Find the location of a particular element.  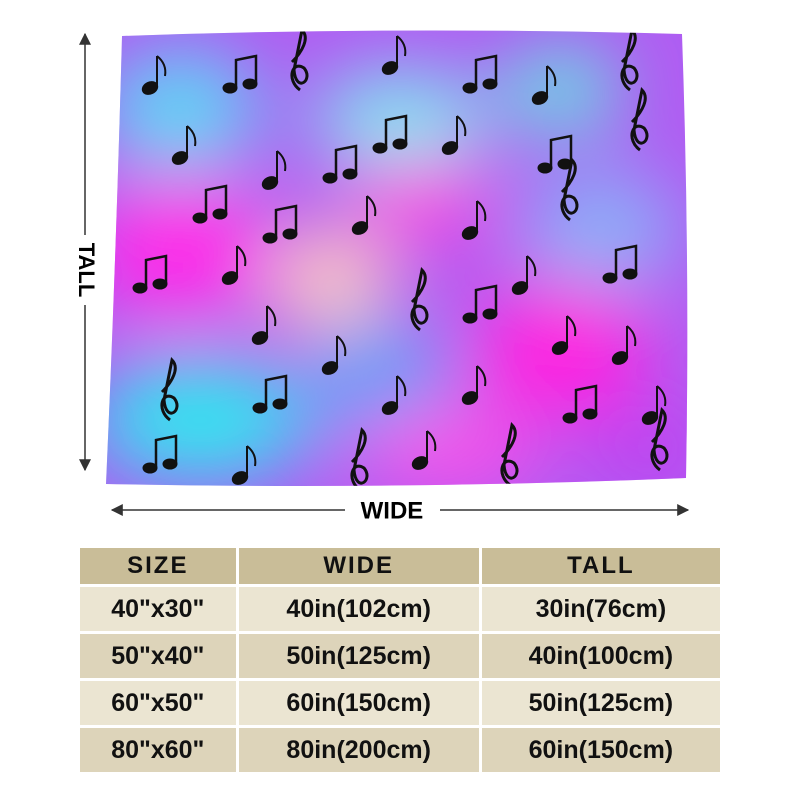

table-cell: 80"x60" is located at coordinates (159, 750).